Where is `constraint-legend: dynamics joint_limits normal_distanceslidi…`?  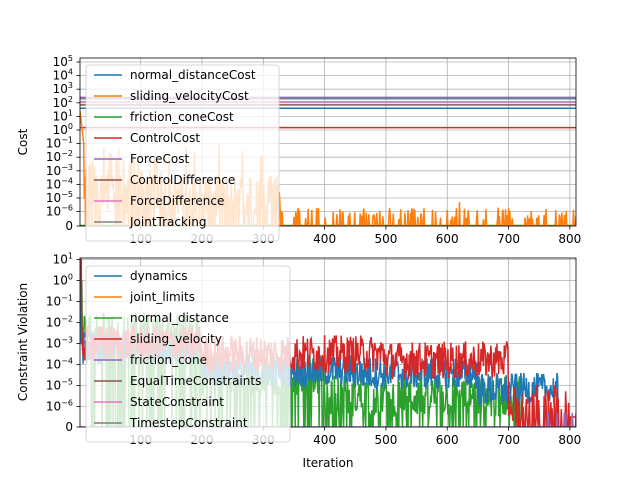 constraint-legend: dynamics joint_limits normal_distanceslidi… is located at coordinates (188, 354).